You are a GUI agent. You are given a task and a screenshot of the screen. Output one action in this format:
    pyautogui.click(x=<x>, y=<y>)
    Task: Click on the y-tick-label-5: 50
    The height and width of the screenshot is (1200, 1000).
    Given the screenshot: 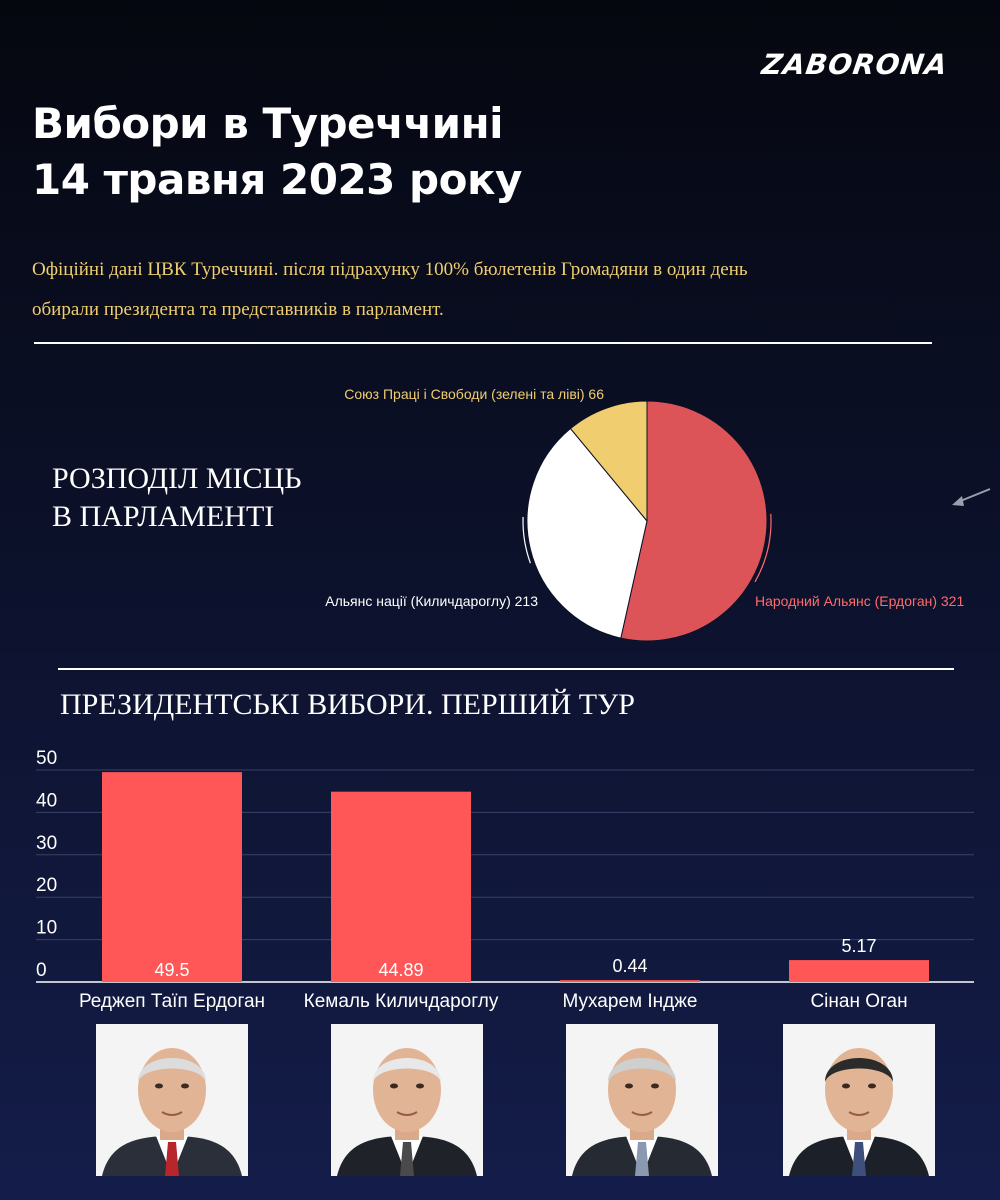 What is the action you would take?
    pyautogui.click(x=46, y=758)
    